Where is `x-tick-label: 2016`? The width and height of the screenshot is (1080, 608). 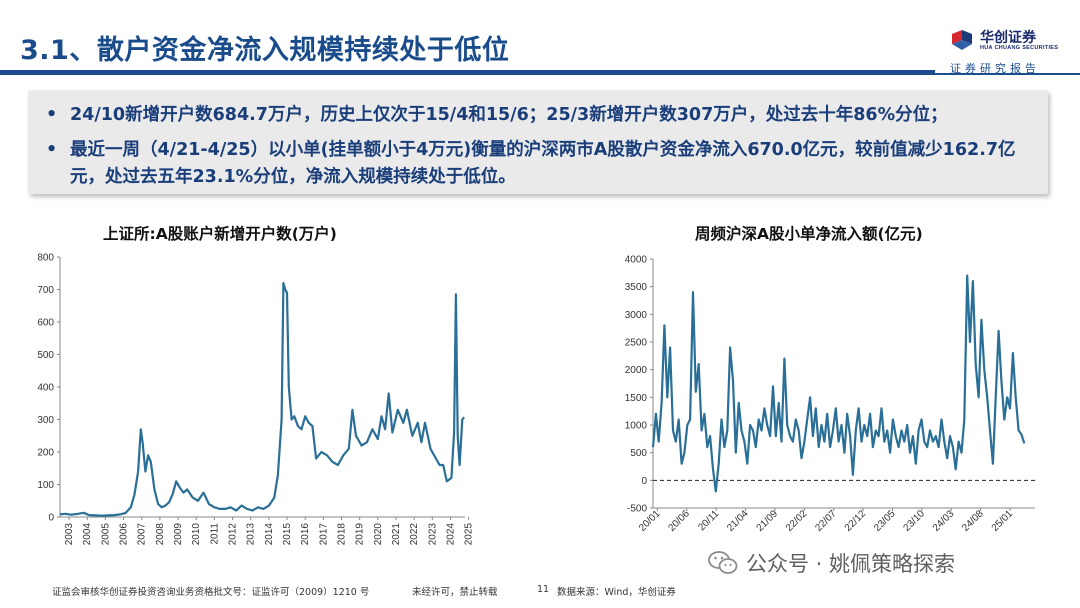 x-tick-label: 2016 is located at coordinates (305, 534).